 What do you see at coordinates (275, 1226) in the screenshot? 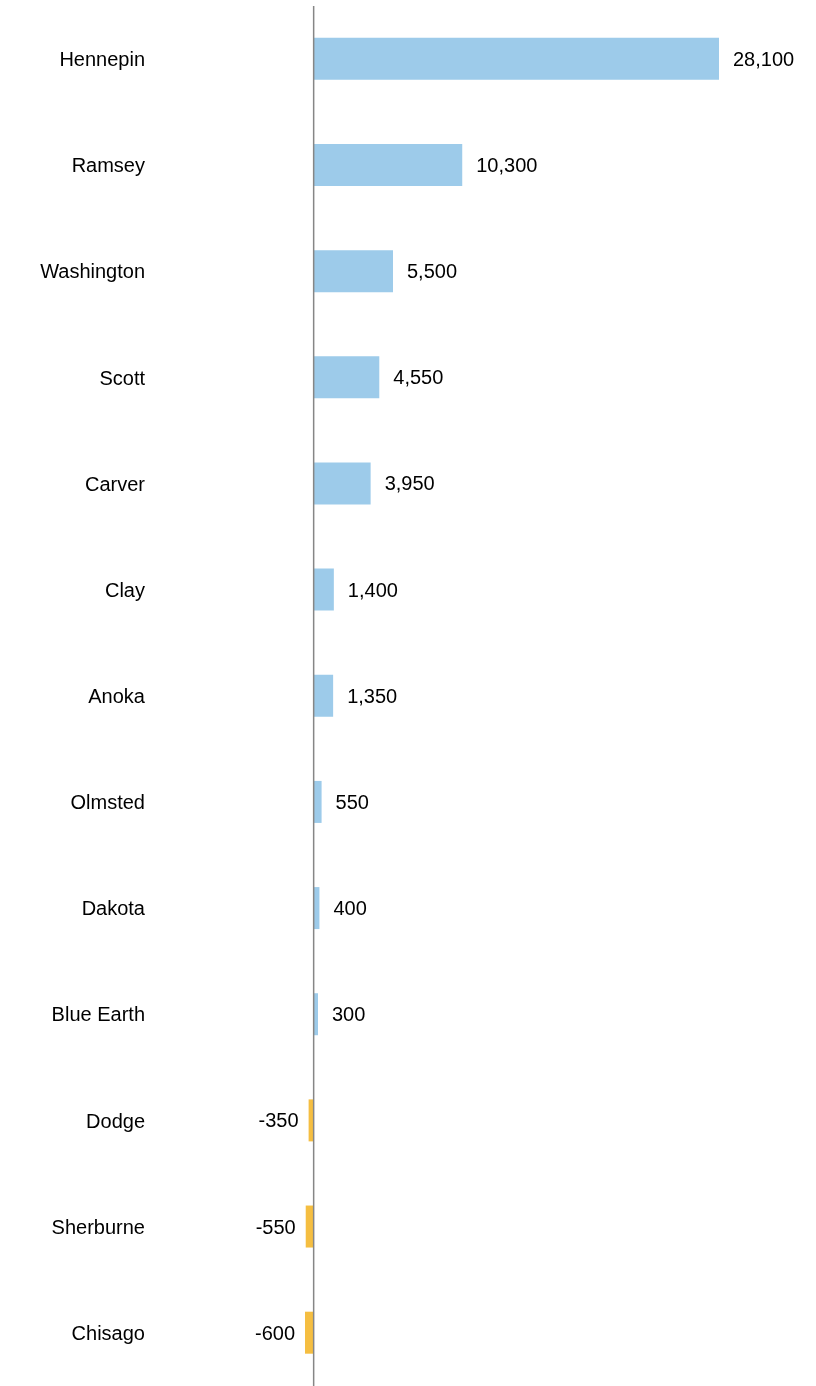
I see `data-label: -550` at bounding box center [275, 1226].